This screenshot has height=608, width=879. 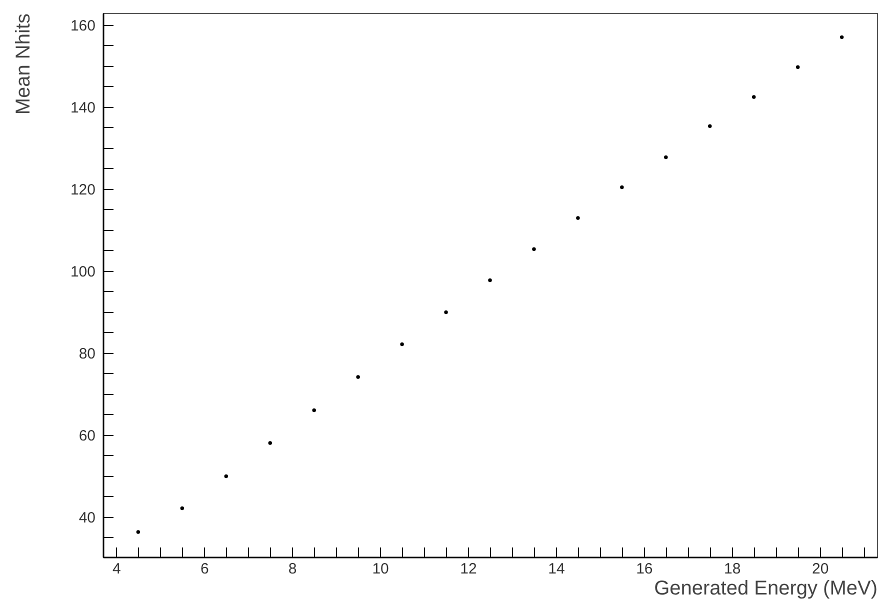 What do you see at coordinates (468, 569) in the screenshot?
I see `x-tick-label: 12` at bounding box center [468, 569].